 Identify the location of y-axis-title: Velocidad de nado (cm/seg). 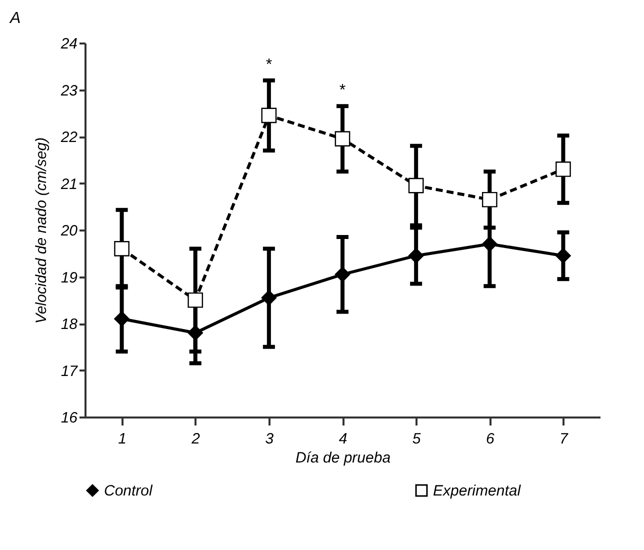
(41, 230).